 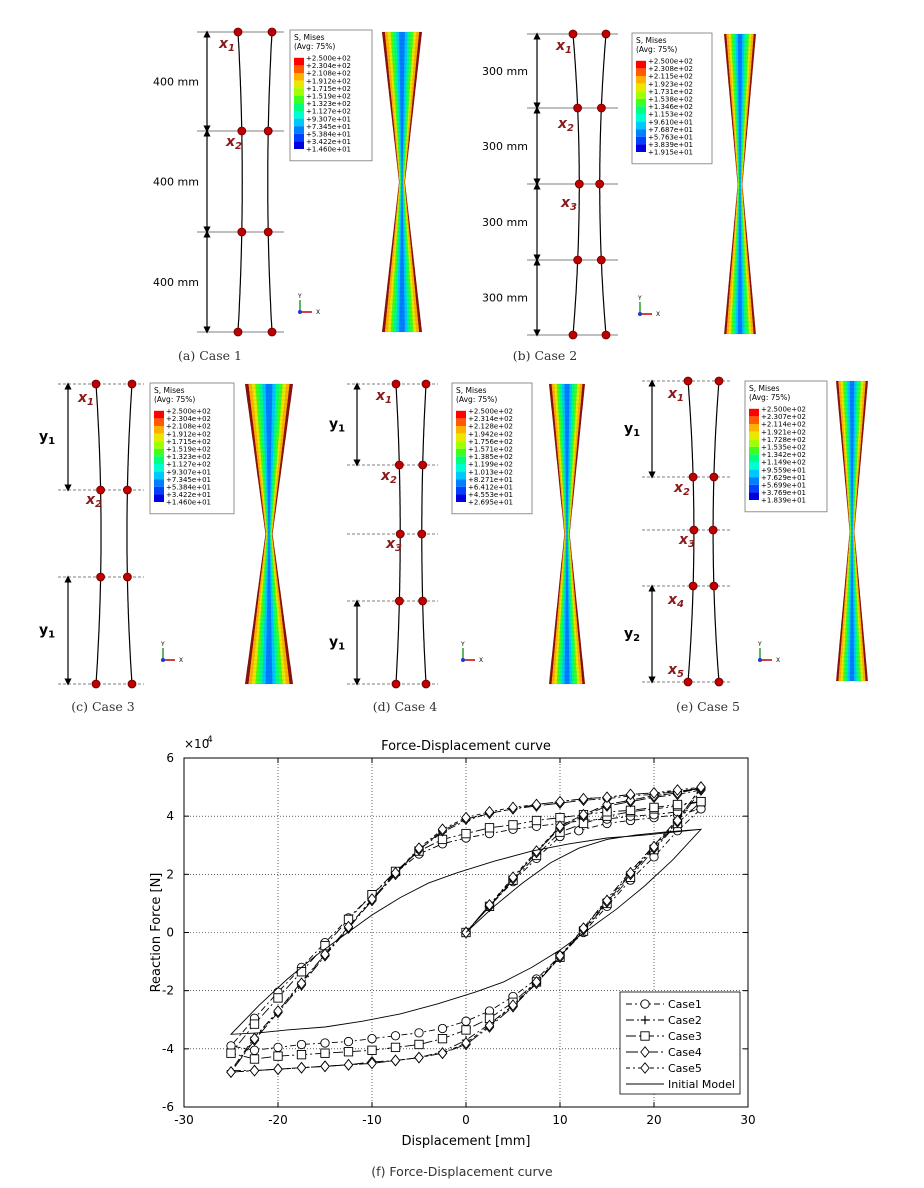 What do you see at coordinates (783, 455) in the screenshot?
I see `legend-value: +1.342e+02` at bounding box center [783, 455].